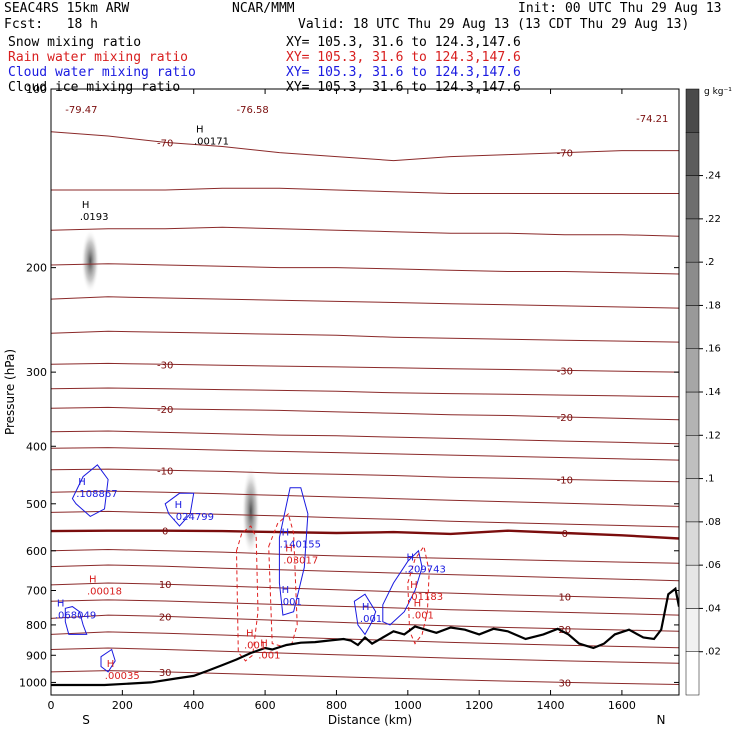  What do you see at coordinates (263, 8) in the screenshot?
I see `center-title: NCAR/MMM` at bounding box center [263, 8].